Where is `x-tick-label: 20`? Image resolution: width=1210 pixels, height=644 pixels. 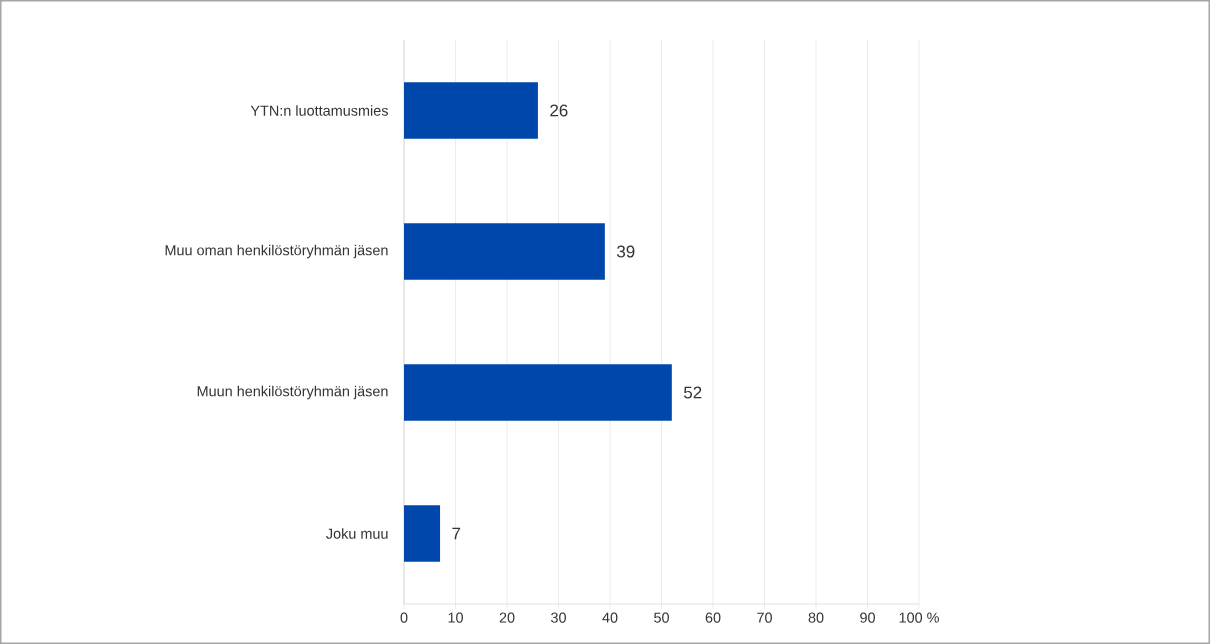
x-tick-label: 20 is located at coordinates (507, 617).